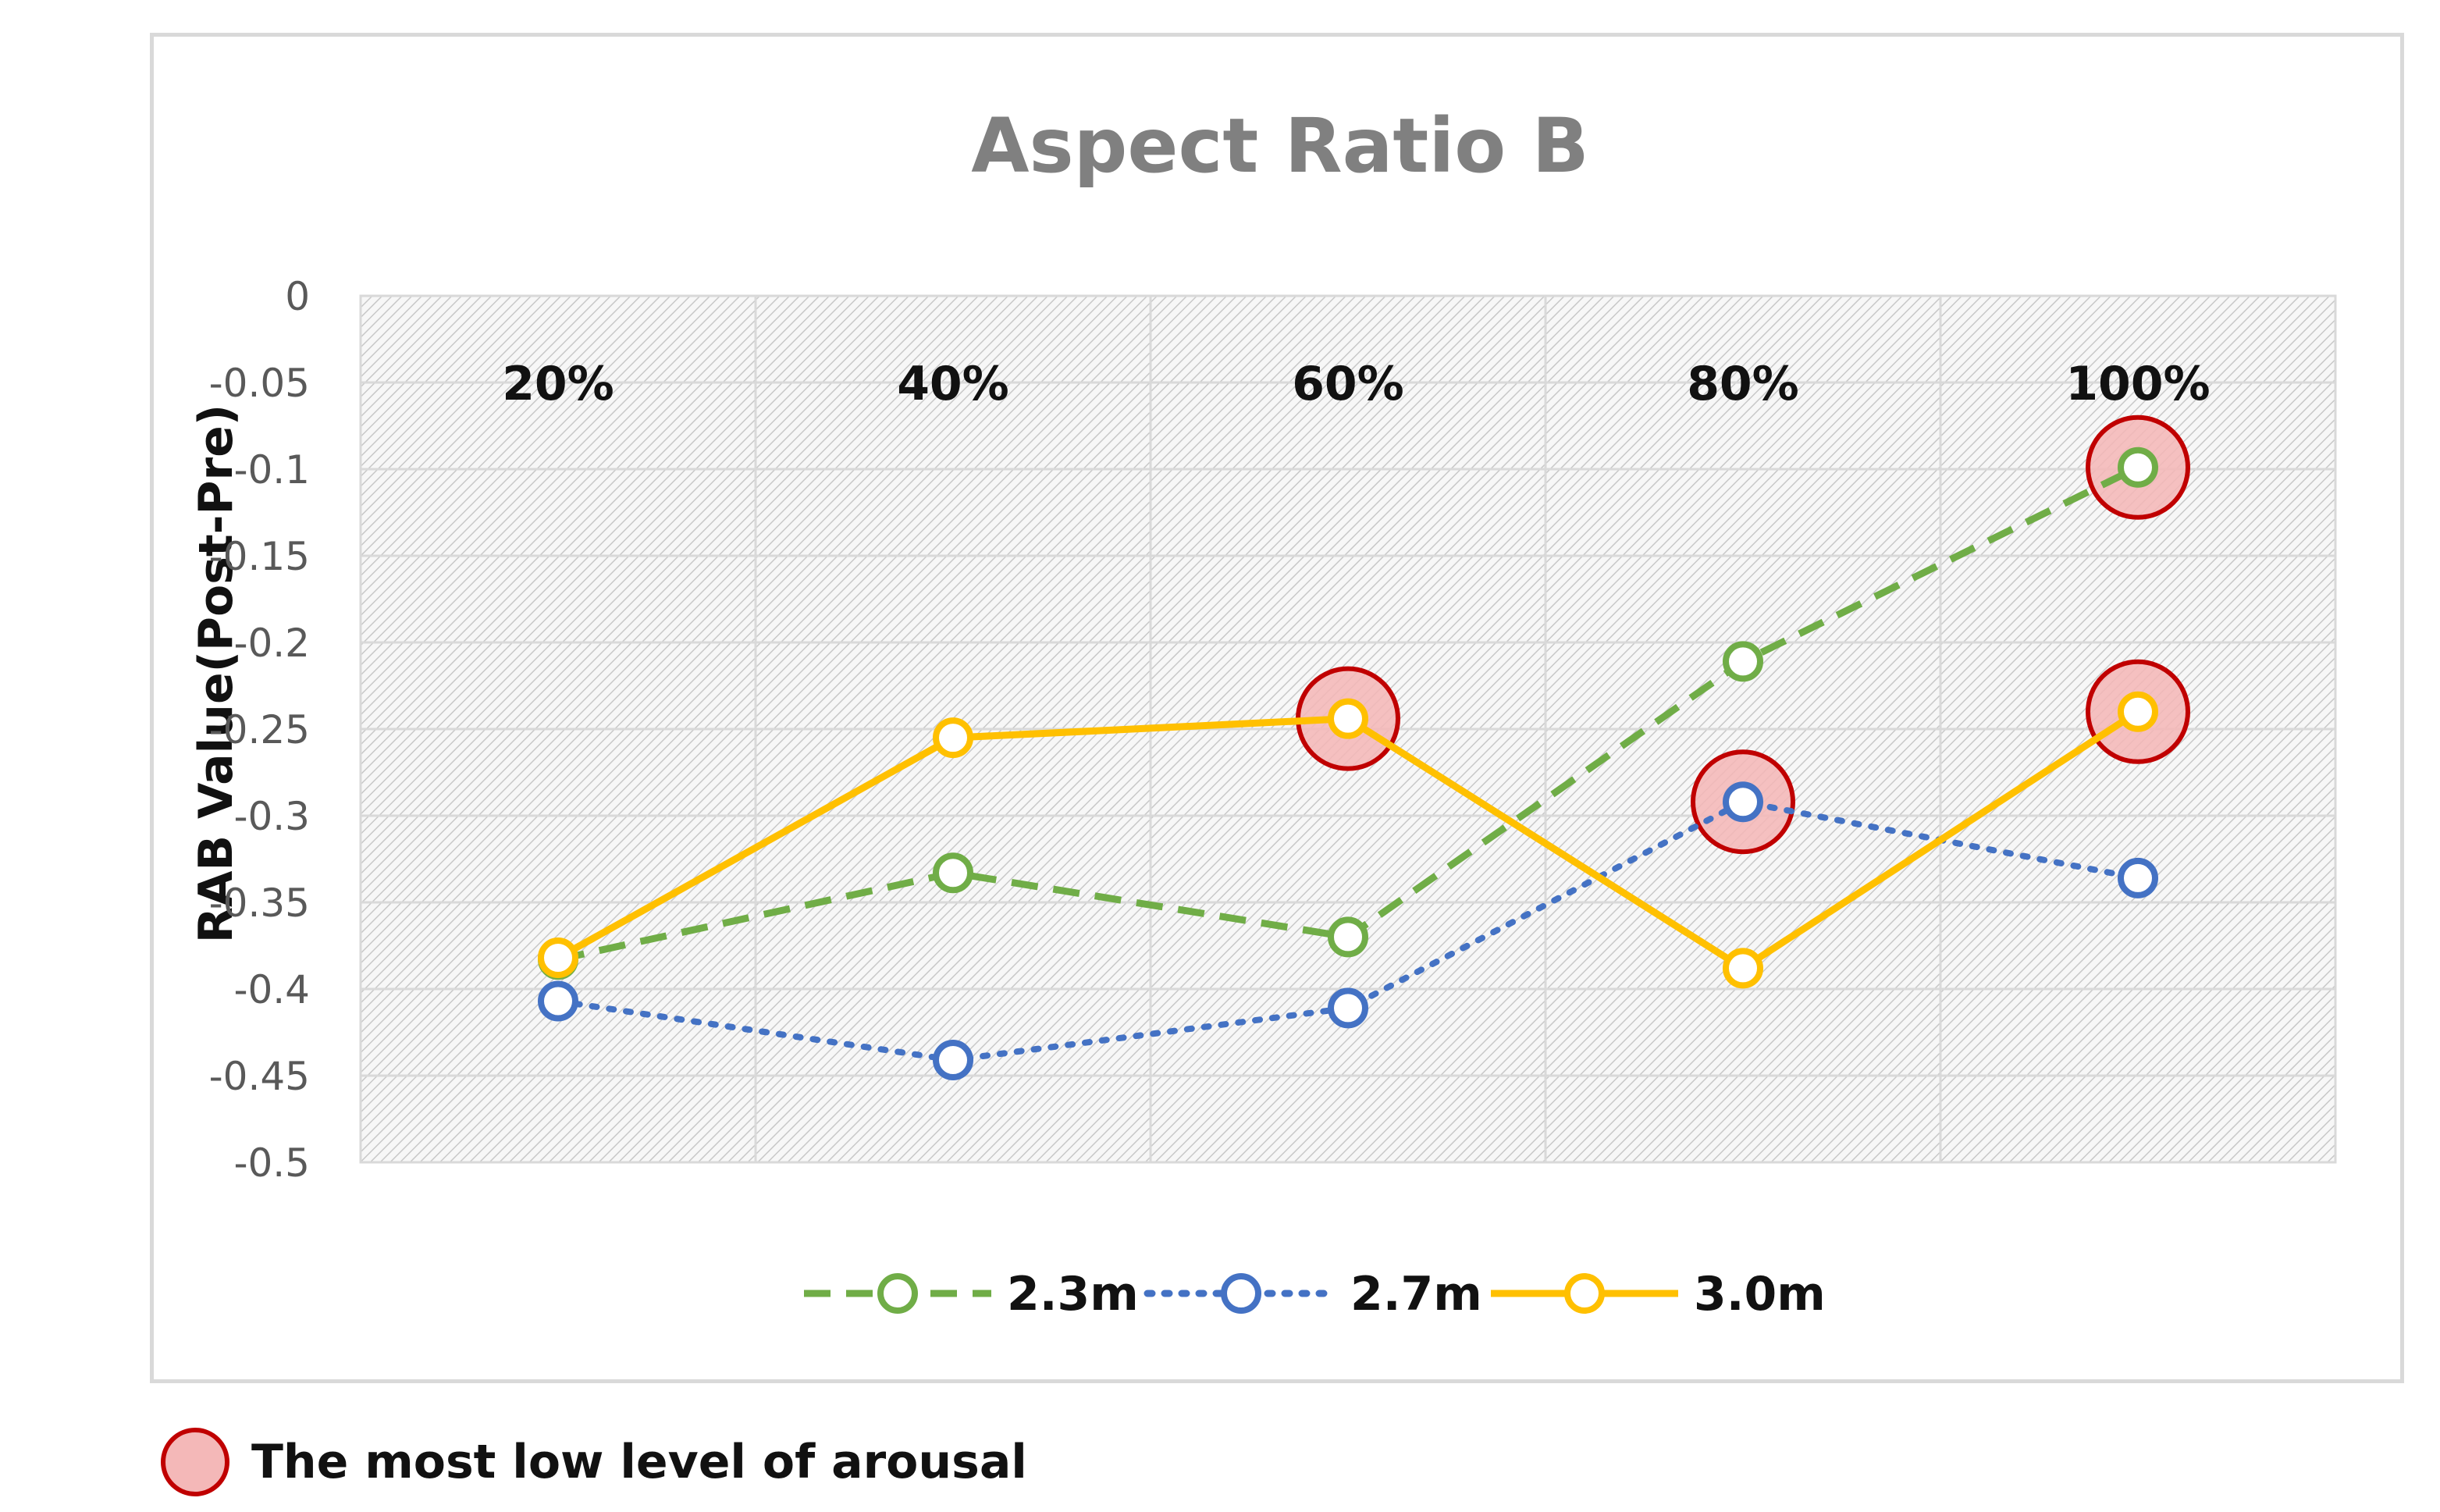 Image resolution: width=2440 pixels, height=1512 pixels. I want to click on x-tick-label: 60%, so click(1348, 384).